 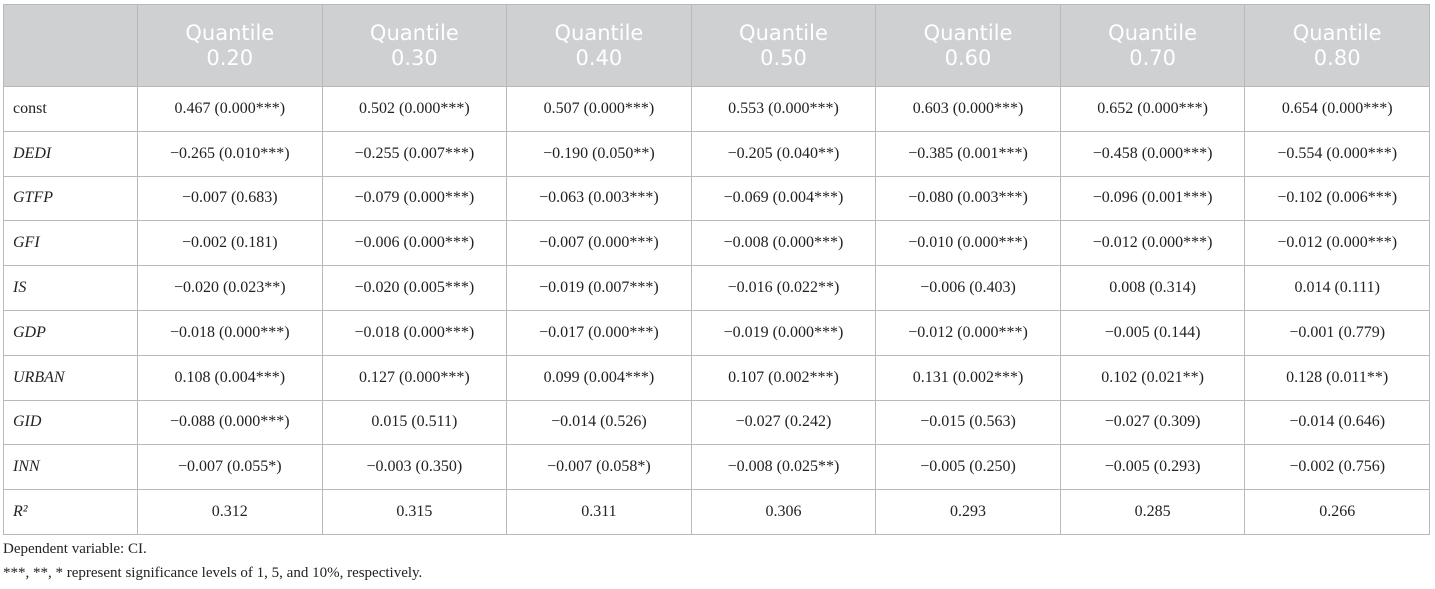 What do you see at coordinates (1152, 109) in the screenshot?
I see `table-cell: 0.652 (0.000***)` at bounding box center [1152, 109].